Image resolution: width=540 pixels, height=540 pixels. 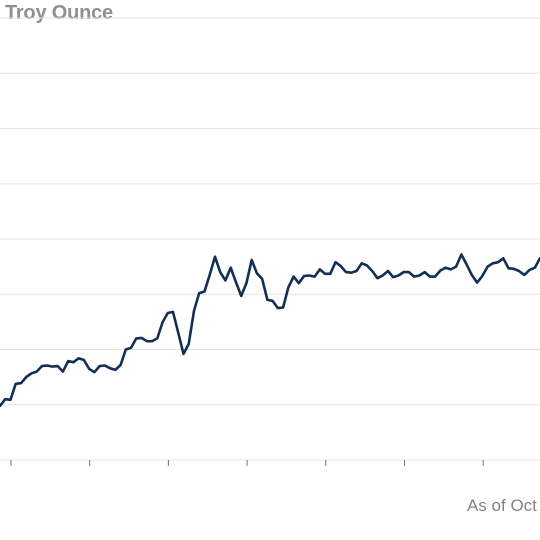 I want to click on as-of-note: As of Oct, so click(x=502, y=505).